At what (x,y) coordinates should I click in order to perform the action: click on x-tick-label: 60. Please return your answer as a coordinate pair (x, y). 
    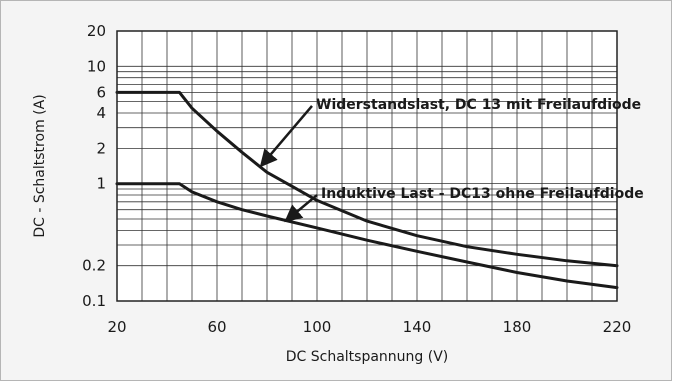
    Looking at the image, I should click on (216, 327).